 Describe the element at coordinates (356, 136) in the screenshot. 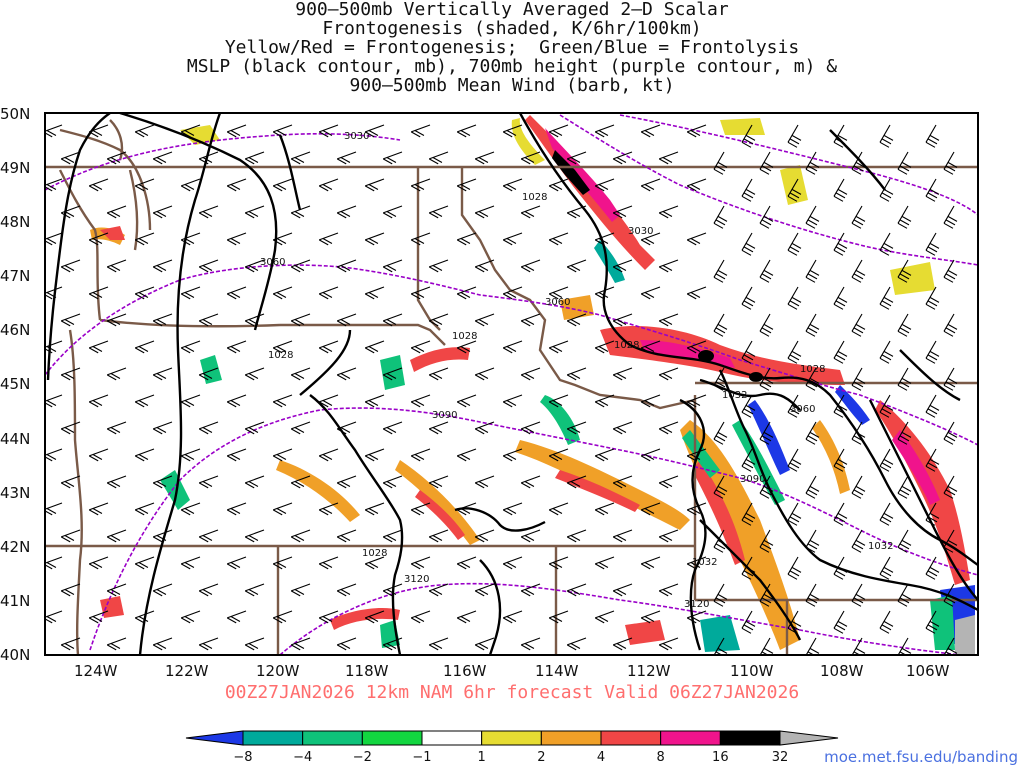

I see `height-label: 3030` at that location.